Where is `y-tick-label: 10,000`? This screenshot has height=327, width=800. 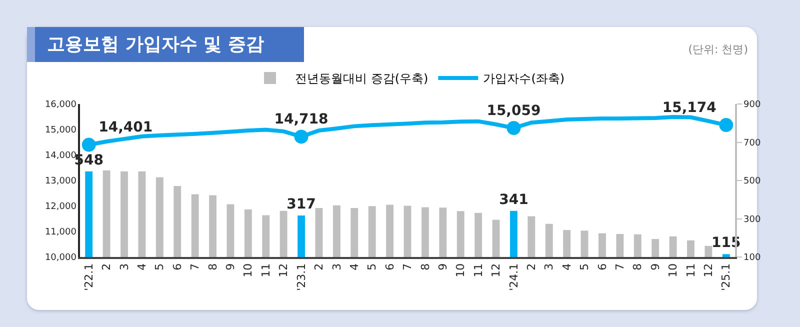
y-tick-label: 10,000 is located at coordinates (60, 258).